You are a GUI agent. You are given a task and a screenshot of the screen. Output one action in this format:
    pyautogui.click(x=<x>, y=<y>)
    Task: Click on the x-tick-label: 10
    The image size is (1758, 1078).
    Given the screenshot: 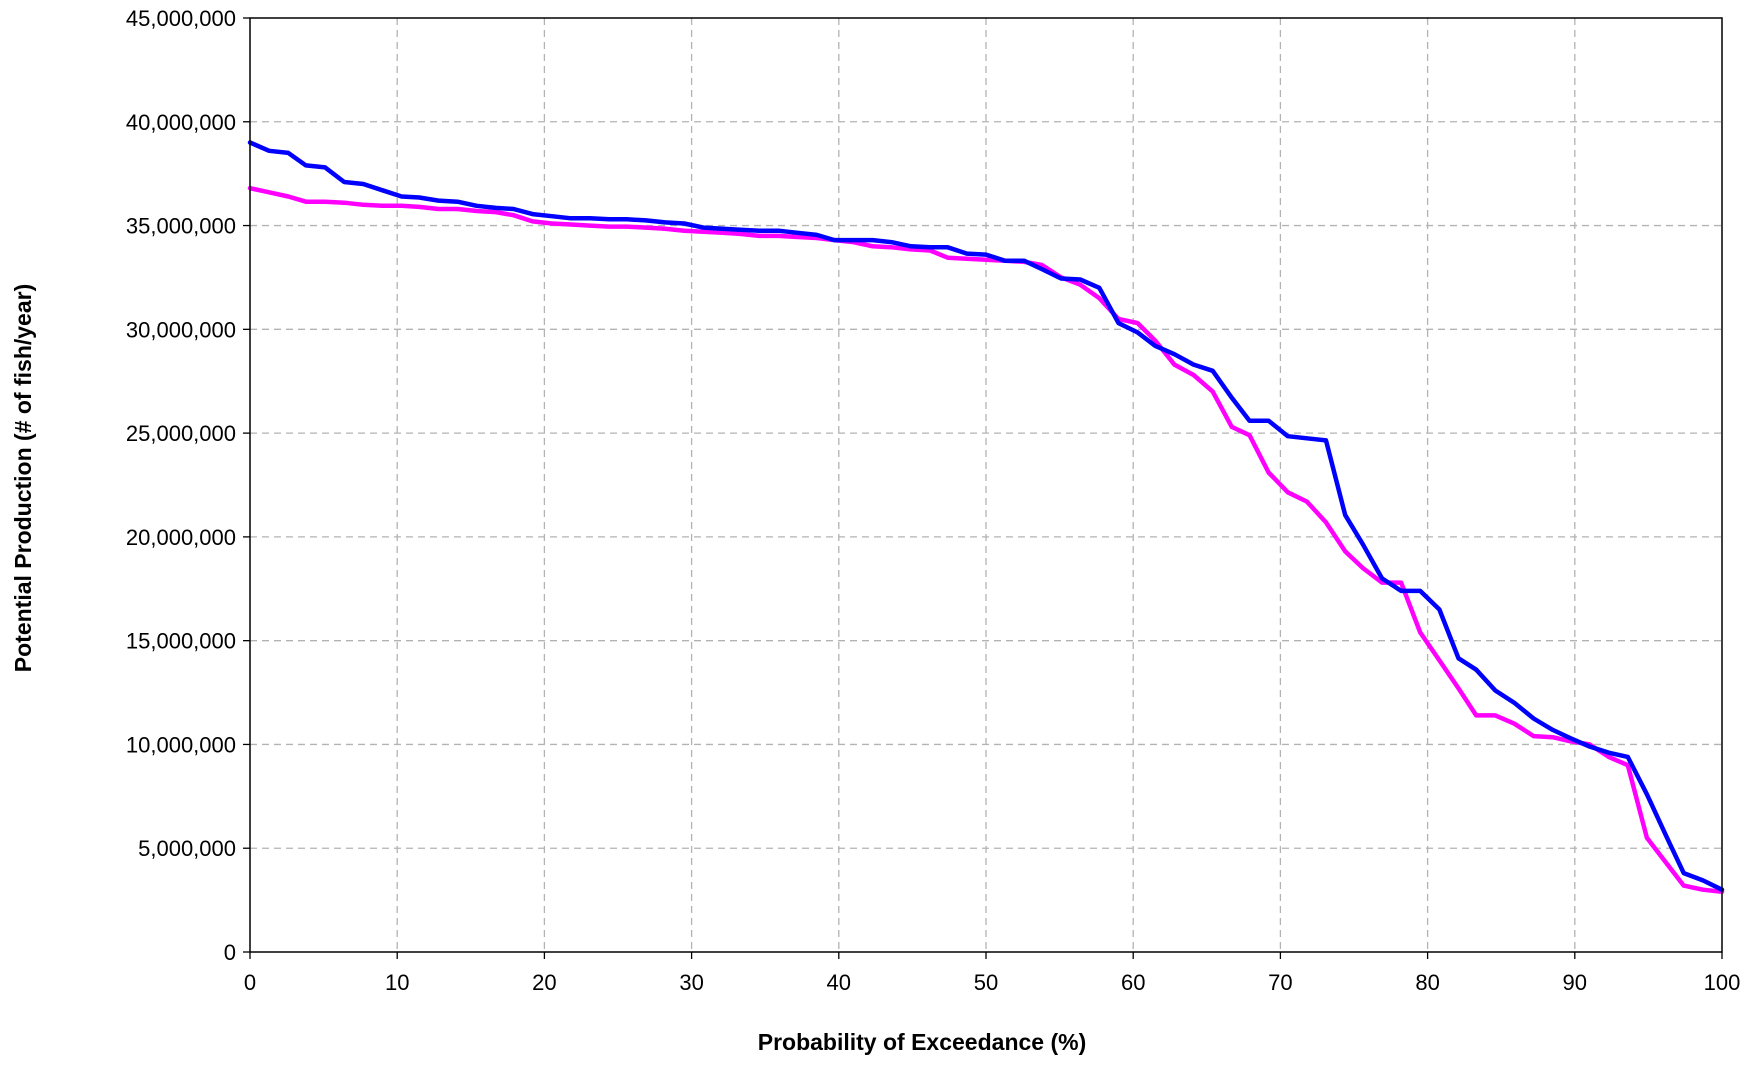 What is the action you would take?
    pyautogui.click(x=397, y=982)
    